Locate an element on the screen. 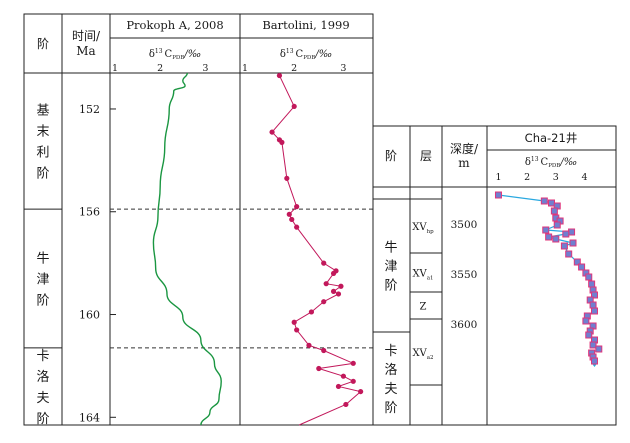 The height and width of the screenshot is (443, 630). cha21-x-tick-4: 4 is located at coordinates (584, 177).